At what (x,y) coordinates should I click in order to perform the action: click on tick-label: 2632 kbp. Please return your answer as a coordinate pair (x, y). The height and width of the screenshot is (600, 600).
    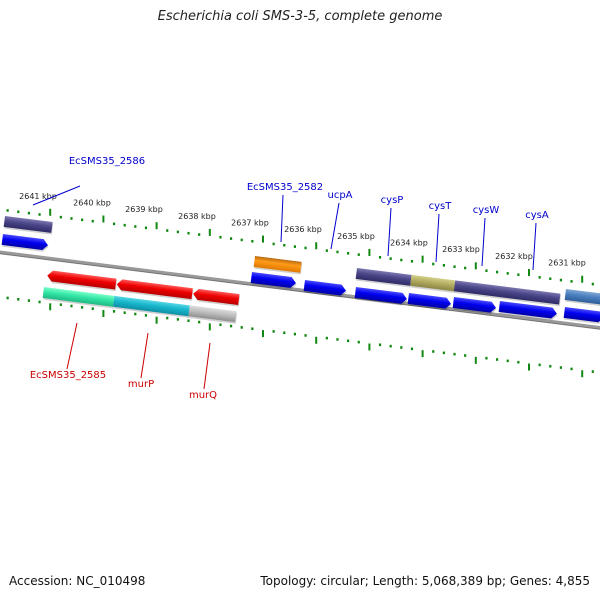
    Looking at the image, I should click on (514, 256).